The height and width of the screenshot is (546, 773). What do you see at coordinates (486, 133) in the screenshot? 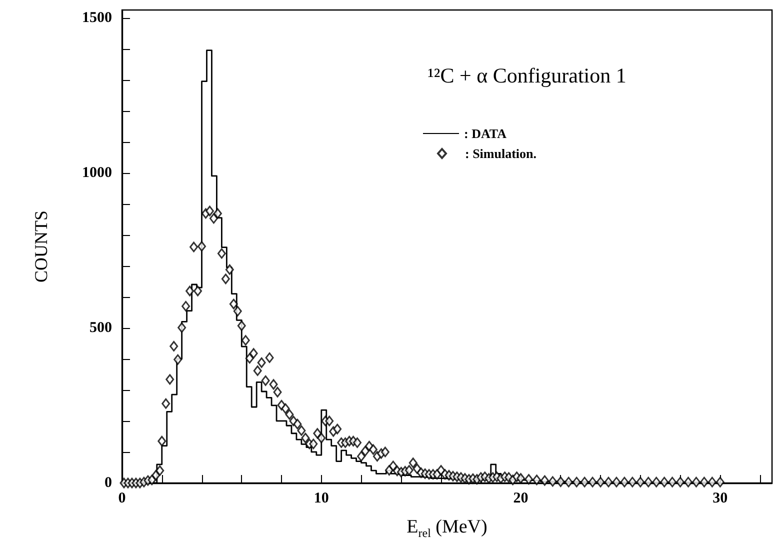
I see `legend-label: : DATA` at bounding box center [486, 133].